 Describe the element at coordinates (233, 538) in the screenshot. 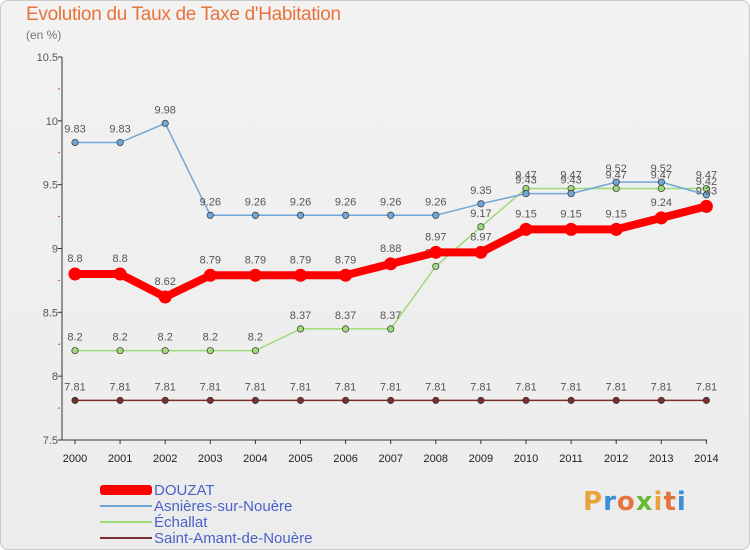

I see `legend-label-saint-amant: Saint-Amant-de-Nouère` at that location.